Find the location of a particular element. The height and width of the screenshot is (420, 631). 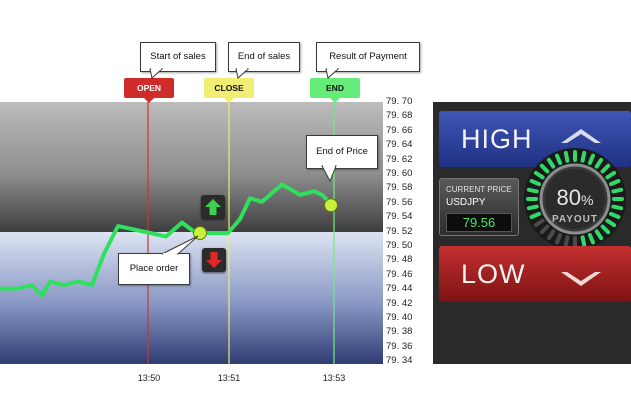

y-tick-label: 79. 68 is located at coordinates (399, 116).